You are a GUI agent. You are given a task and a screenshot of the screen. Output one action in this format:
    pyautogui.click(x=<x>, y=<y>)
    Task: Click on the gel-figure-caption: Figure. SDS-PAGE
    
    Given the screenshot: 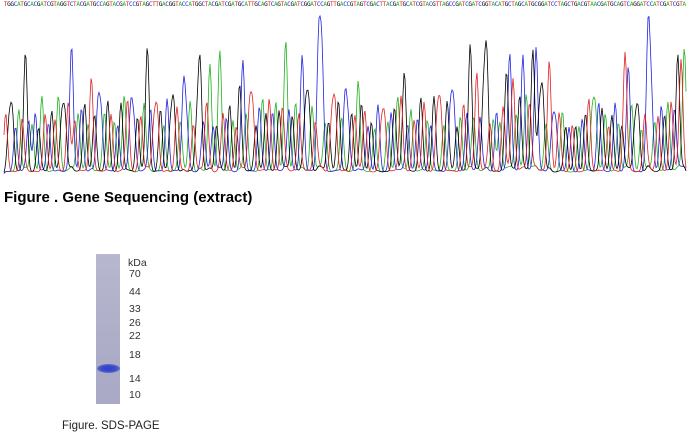 What is the action you would take?
    pyautogui.click(x=111, y=426)
    